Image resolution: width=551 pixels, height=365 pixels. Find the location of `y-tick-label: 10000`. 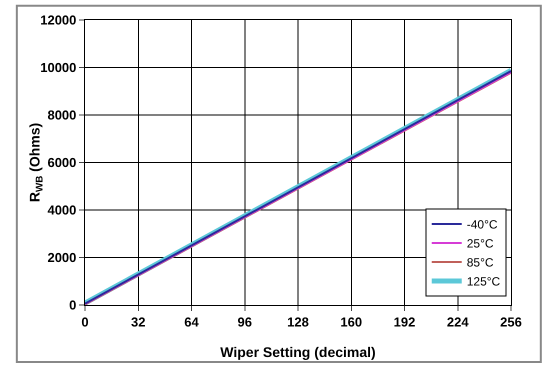

y-tick-label: 10000 is located at coordinates (58, 68).